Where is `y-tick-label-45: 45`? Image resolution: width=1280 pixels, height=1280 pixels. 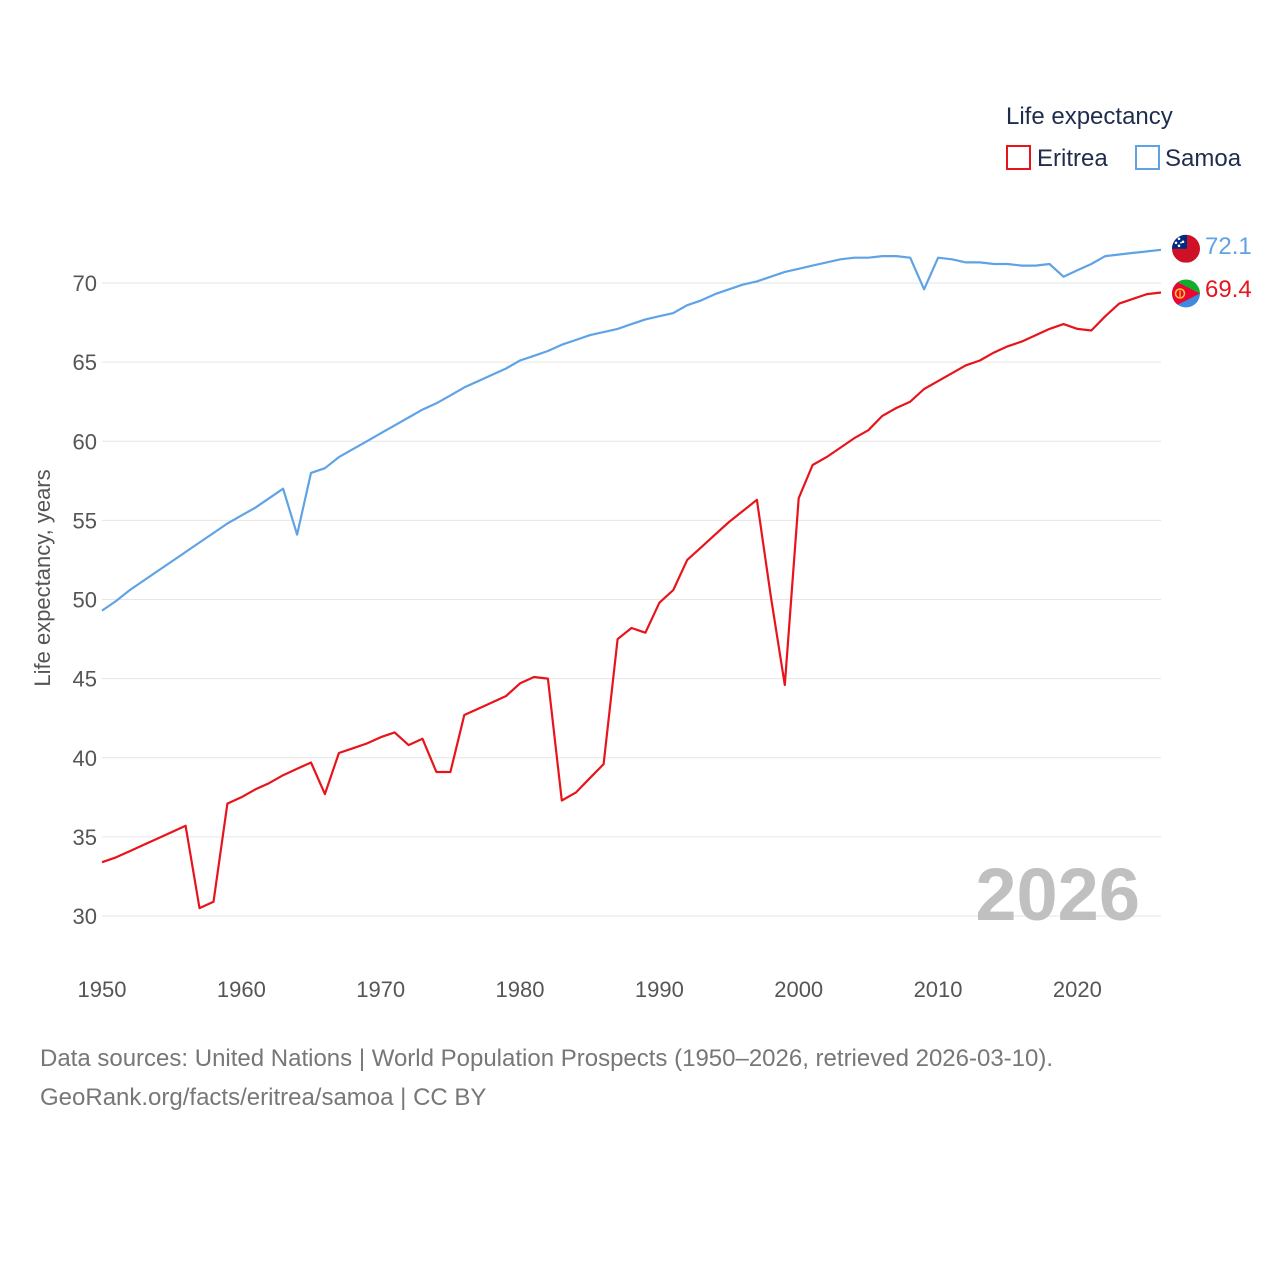 y-tick-label-45: 45 is located at coordinates (85, 679).